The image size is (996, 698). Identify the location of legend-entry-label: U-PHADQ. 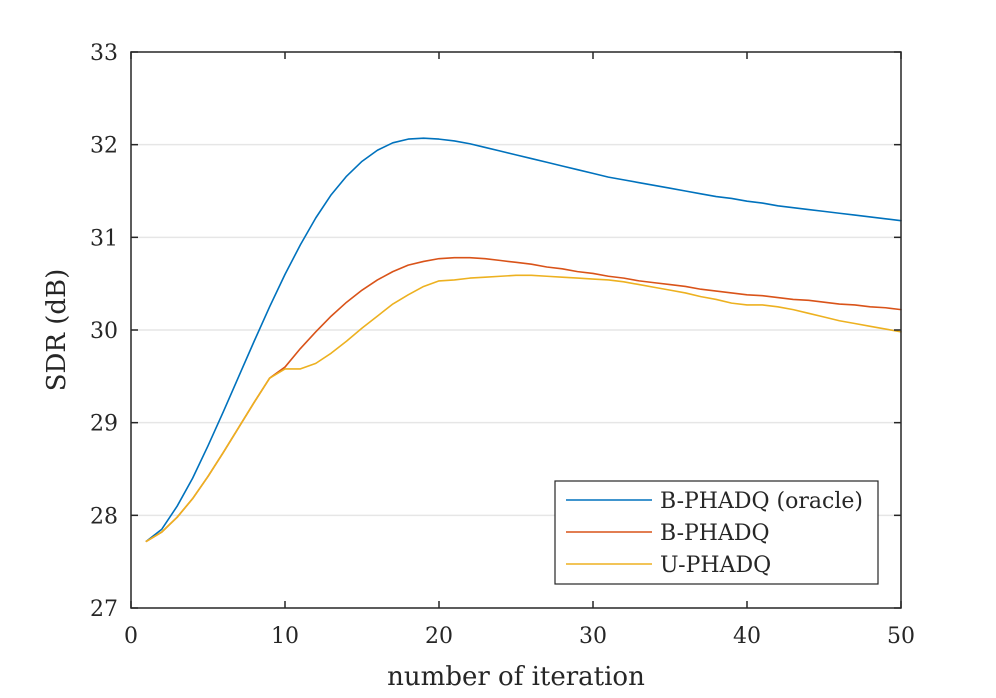
(715, 565).